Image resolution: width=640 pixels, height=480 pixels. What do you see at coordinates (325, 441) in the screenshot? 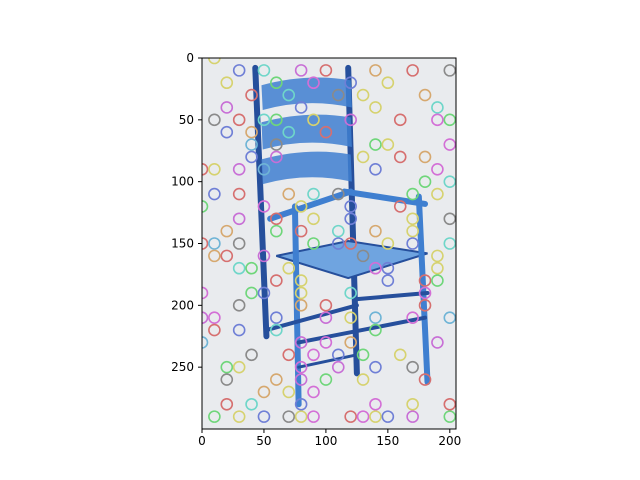
I see `x-tick-label: 100` at bounding box center [325, 441].